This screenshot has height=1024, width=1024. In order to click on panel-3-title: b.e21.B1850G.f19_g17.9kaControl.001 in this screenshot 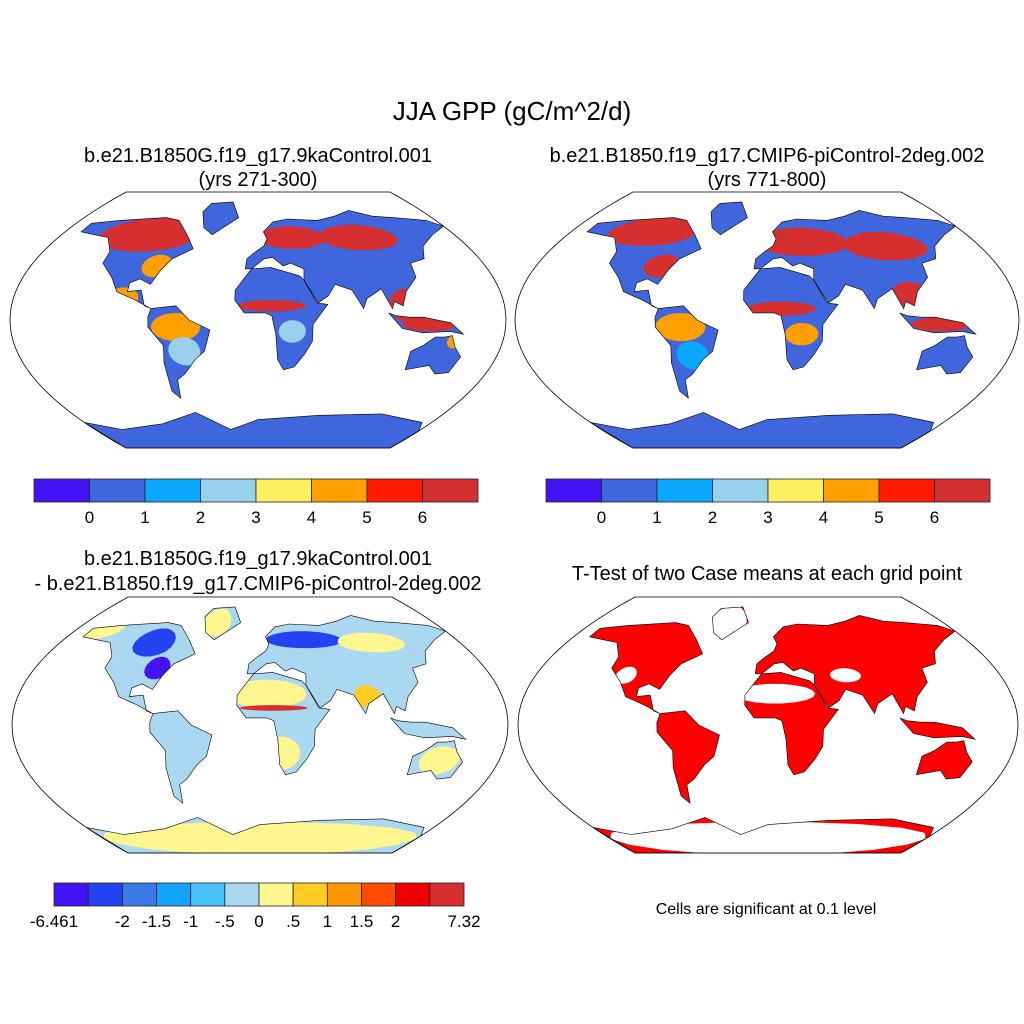, I will do `click(258, 559)`.